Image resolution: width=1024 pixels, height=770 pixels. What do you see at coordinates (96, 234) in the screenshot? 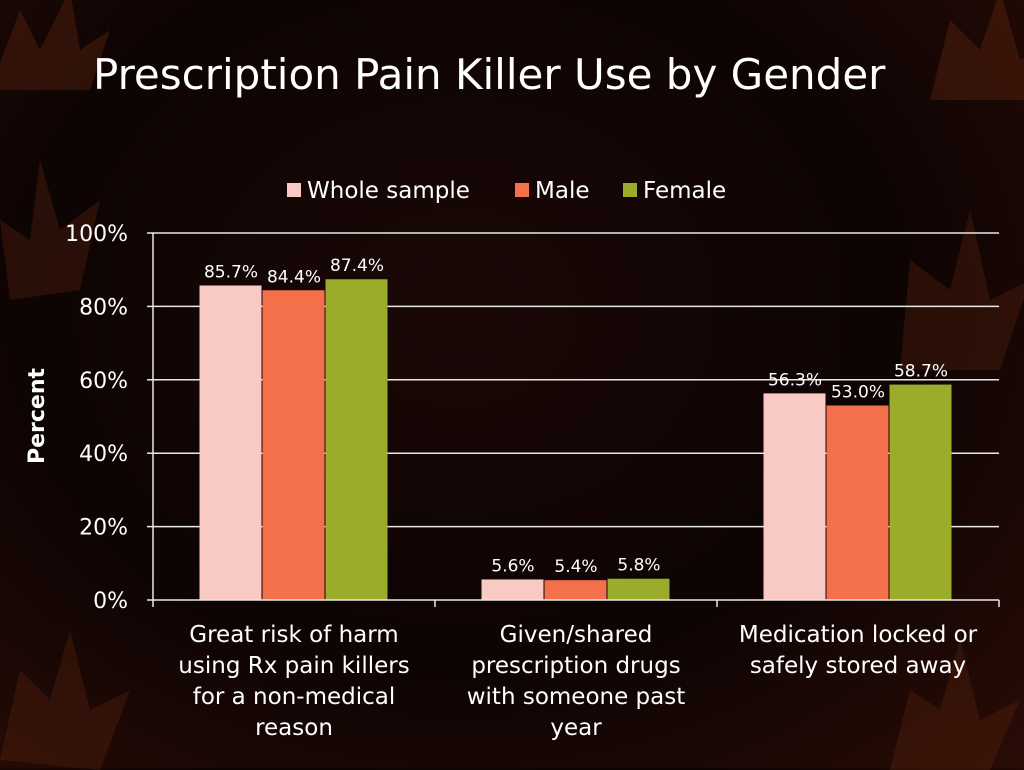
I see `y-tick-label: 100%` at bounding box center [96, 234].